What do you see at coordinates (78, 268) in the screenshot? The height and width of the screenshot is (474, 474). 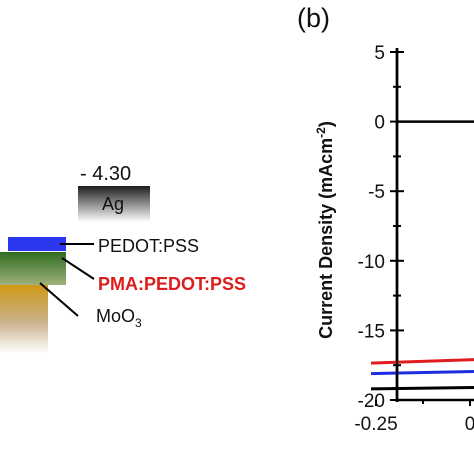 I see `pma-pointer` at bounding box center [78, 268].